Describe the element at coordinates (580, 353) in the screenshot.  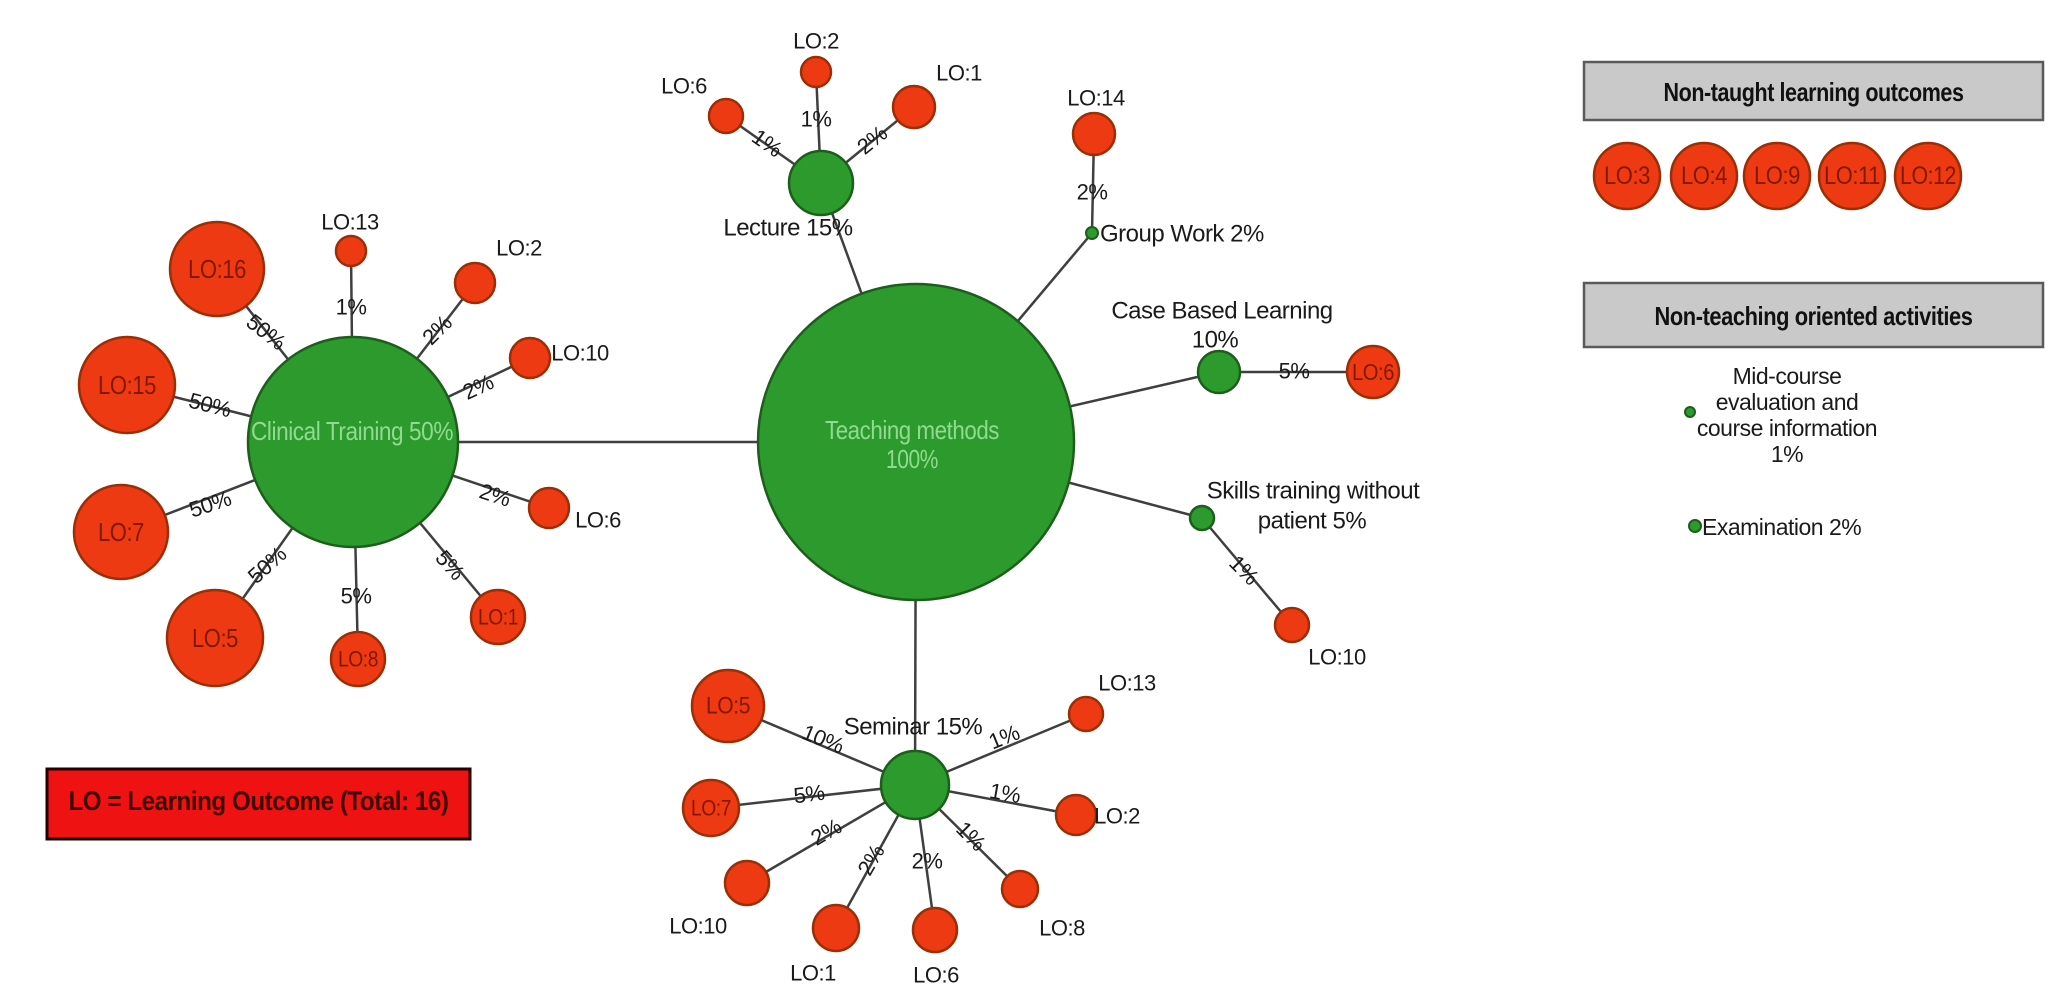
I see `label-clinical-lo10-label: LO:10` at that location.